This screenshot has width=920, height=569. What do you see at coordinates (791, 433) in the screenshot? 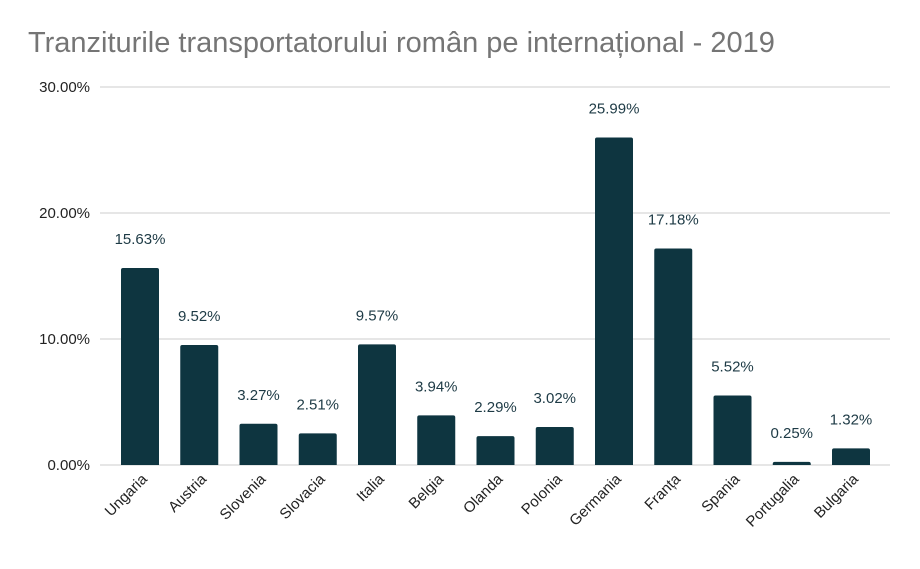
I see `data-label: 0.25%` at bounding box center [791, 433].